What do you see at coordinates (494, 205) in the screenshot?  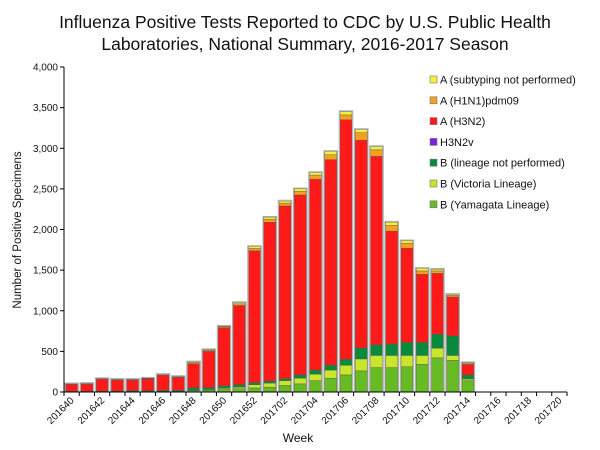 I see `legend-label: B (Yamagata Lineage)` at bounding box center [494, 205].